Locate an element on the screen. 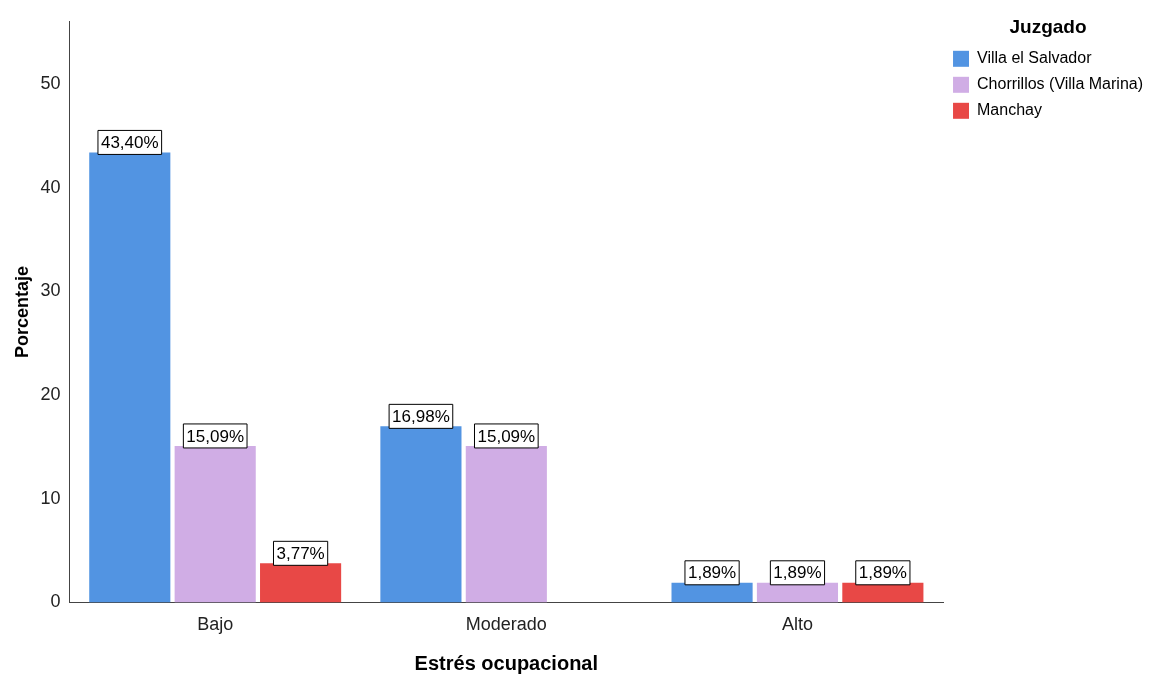 Image resolution: width=1169 pixels, height=691 pixels. x-tick-label: Bajo is located at coordinates (215, 624).